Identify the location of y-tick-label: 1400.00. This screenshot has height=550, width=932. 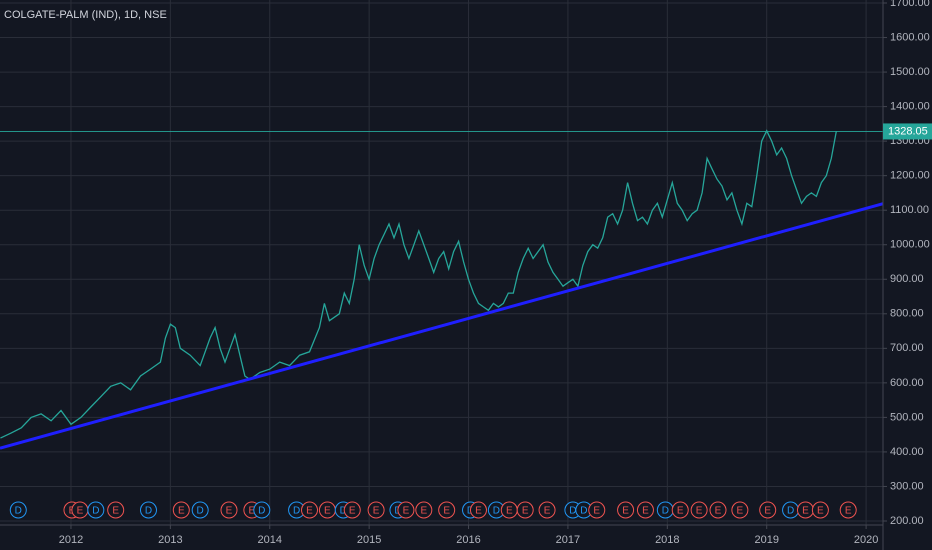
(910, 107).